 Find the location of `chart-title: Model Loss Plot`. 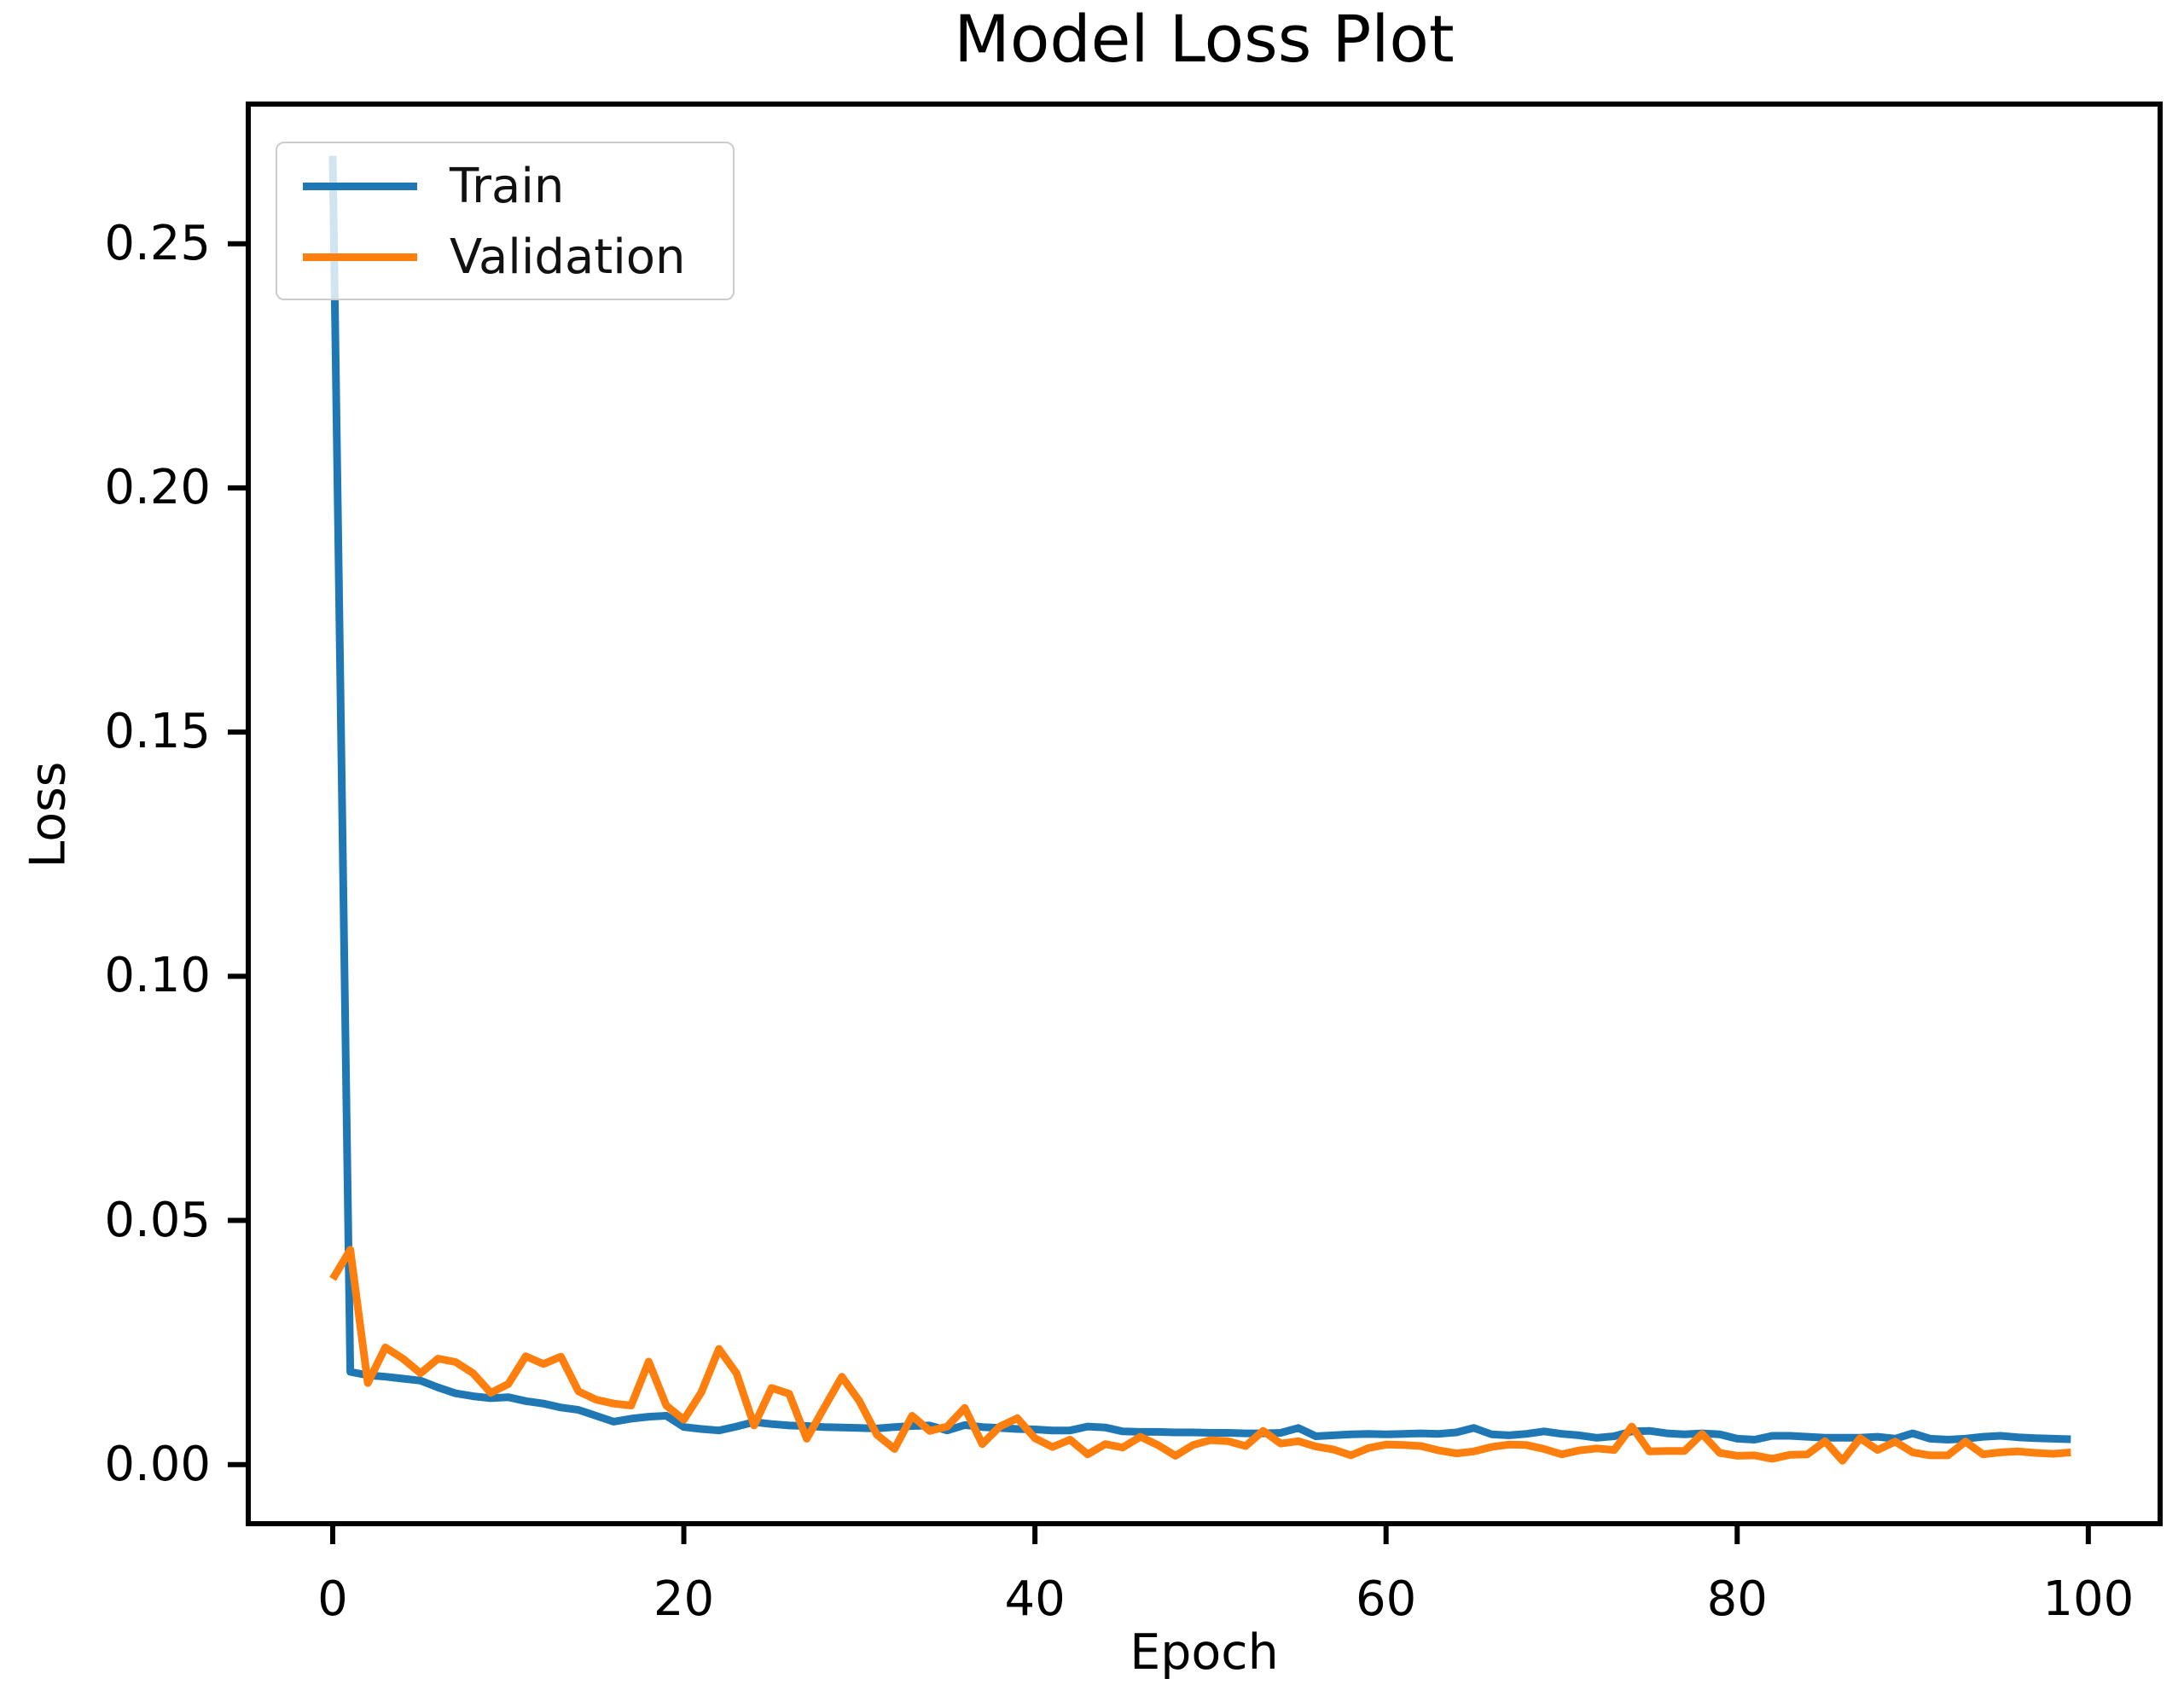

chart-title: Model Loss Plot is located at coordinates (1205, 39).